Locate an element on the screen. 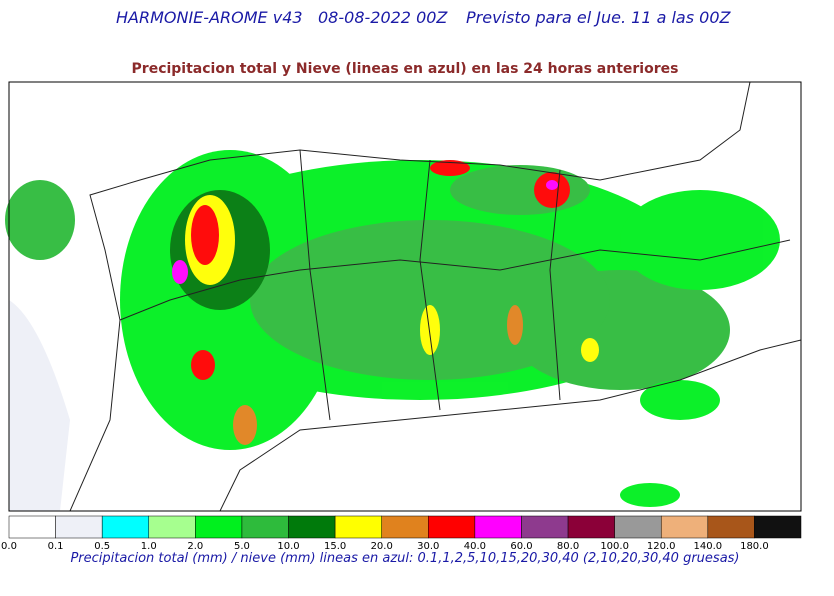 The width and height of the screenshot is (834, 596). sea-haze is located at coordinates (39, 405).